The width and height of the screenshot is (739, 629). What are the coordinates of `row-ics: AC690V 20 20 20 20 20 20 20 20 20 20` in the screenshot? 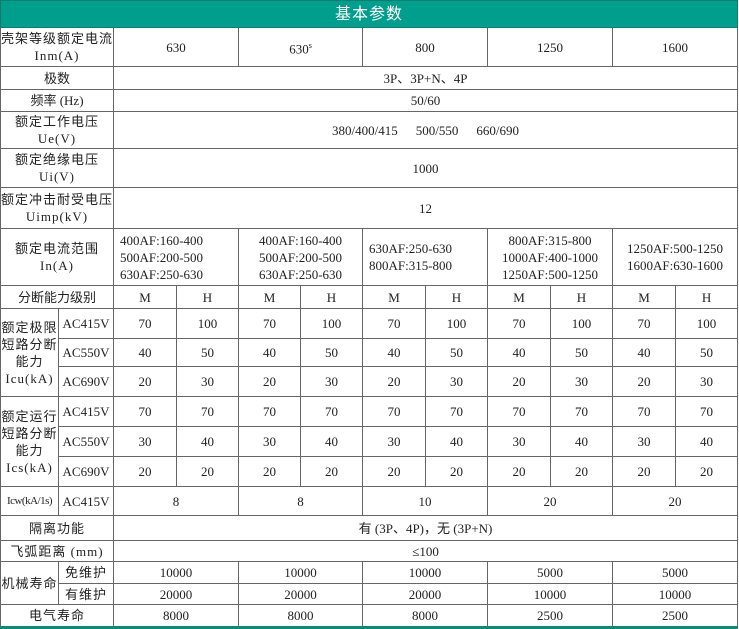 It's located at (370, 471).